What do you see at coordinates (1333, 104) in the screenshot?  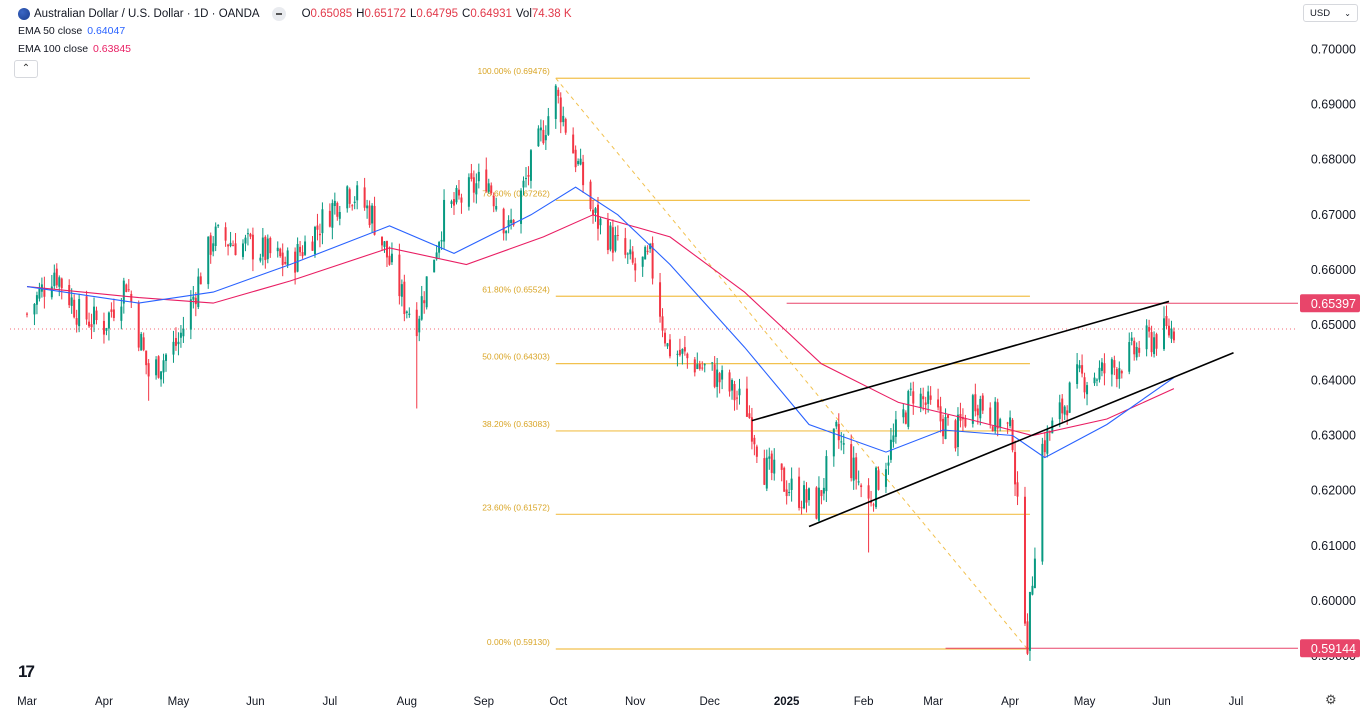 I see `price-tick-label: 0.69000` at bounding box center [1333, 104].